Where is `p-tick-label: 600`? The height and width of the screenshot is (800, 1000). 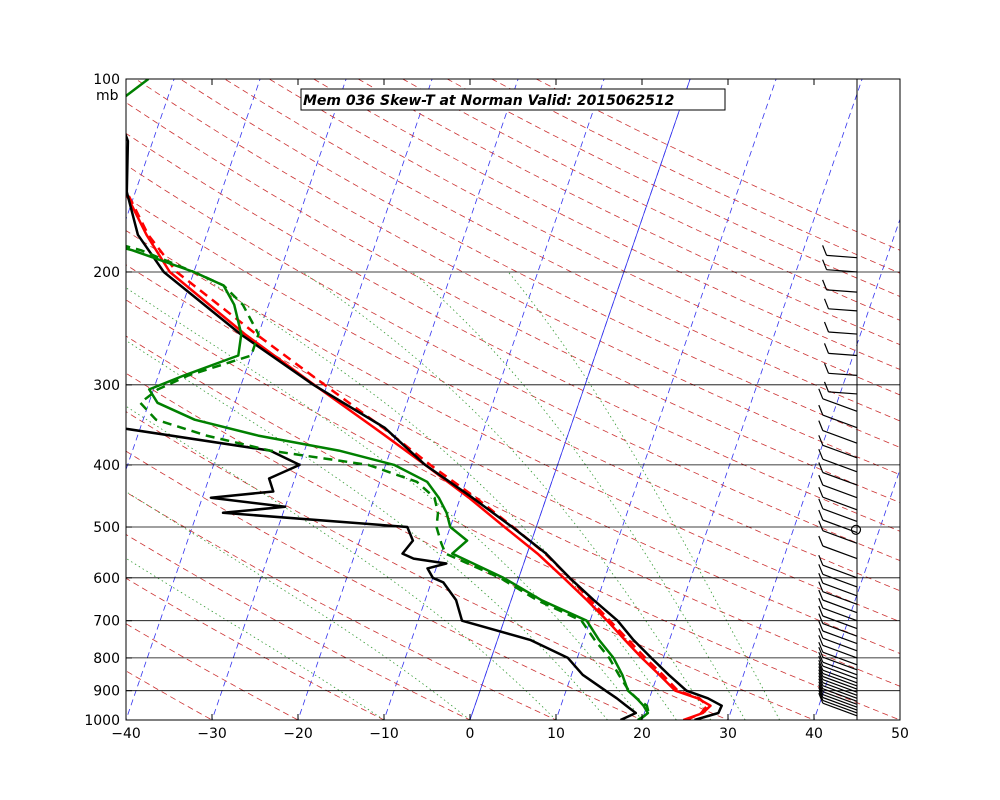 p-tick-label: 600 is located at coordinates (106, 579).